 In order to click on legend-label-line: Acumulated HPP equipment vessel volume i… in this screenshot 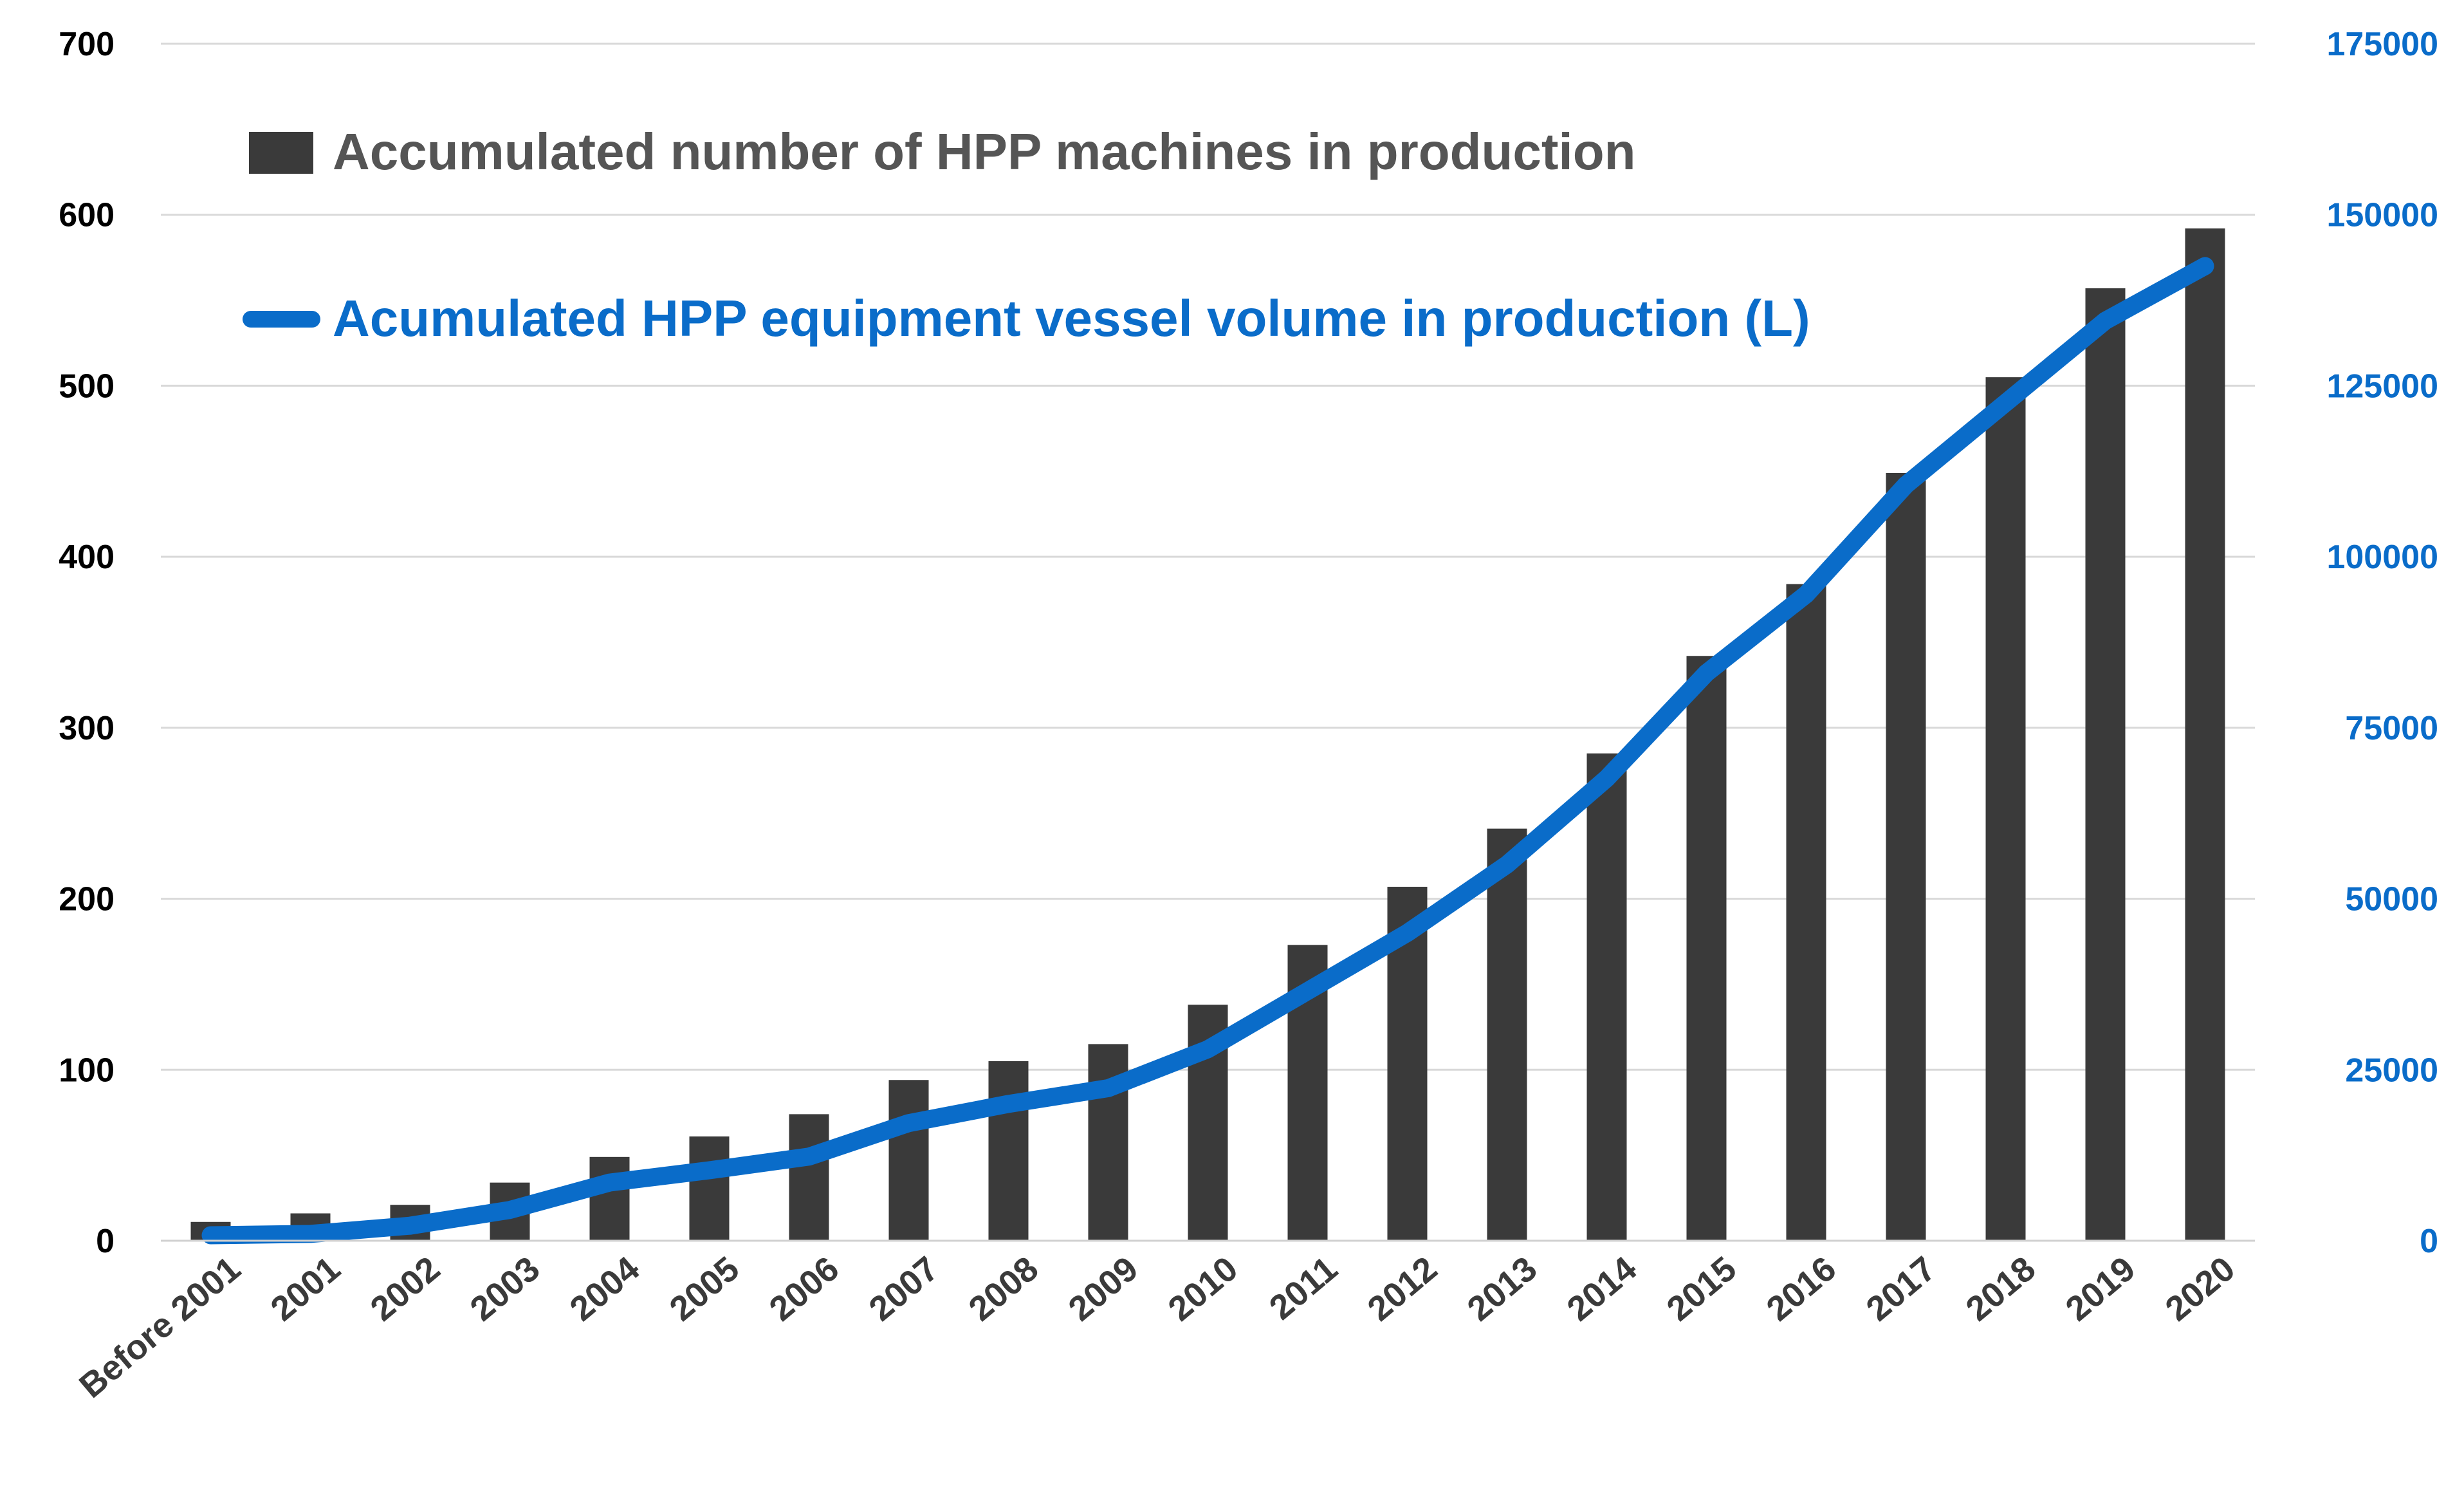, I will do `click(1071, 318)`.